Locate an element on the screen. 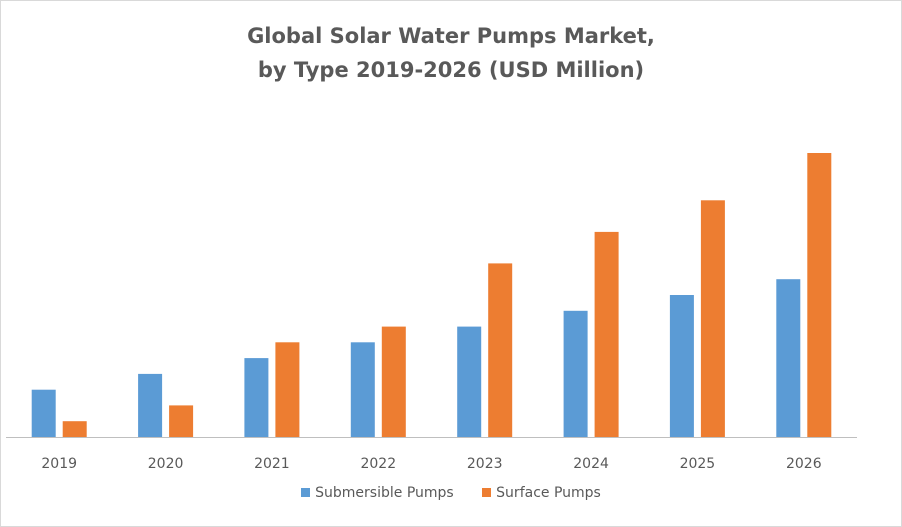 The width and height of the screenshot is (902, 527). bar-surface-2021 is located at coordinates (287, 389).